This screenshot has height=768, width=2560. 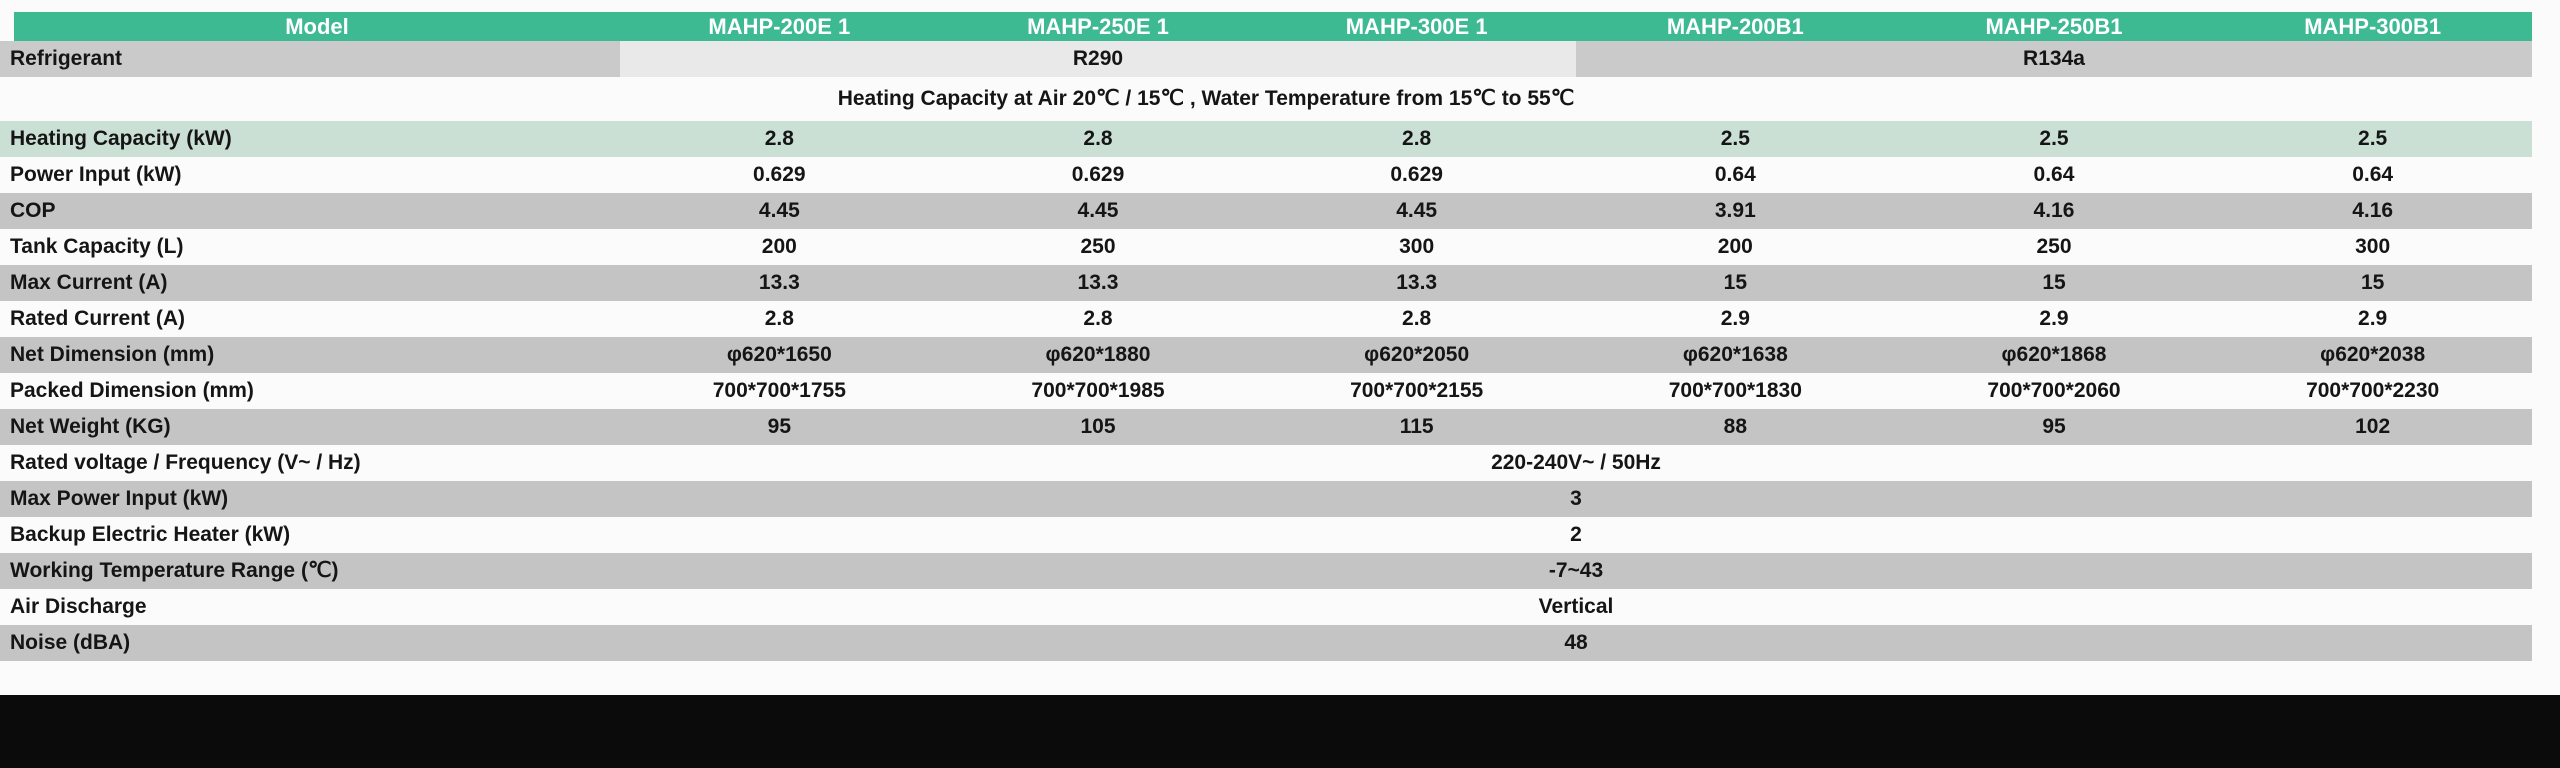 I want to click on model-column-header: MAHP-250B1, so click(x=2054, y=26).